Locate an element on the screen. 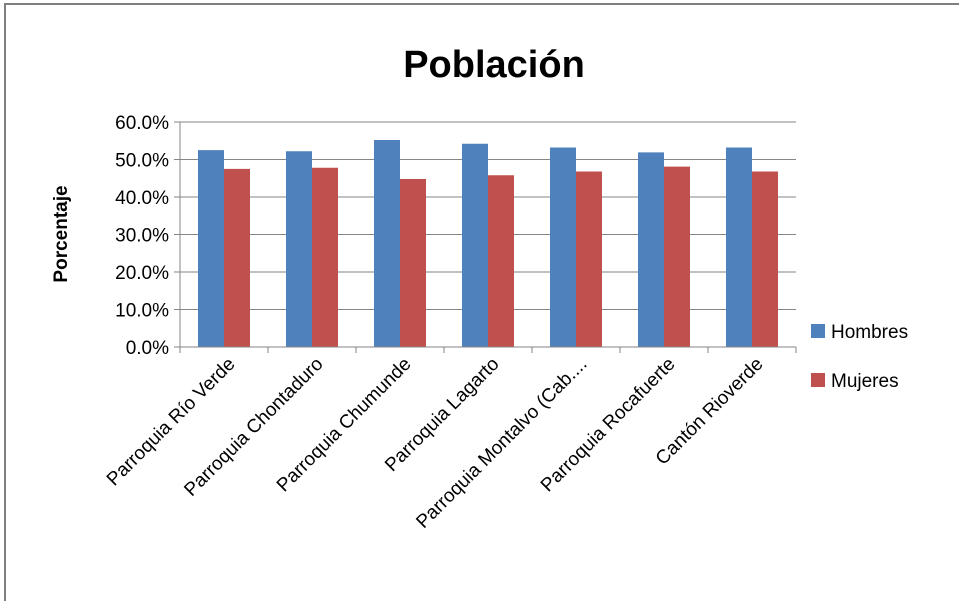  y-tick-label: 0.0% is located at coordinates (147, 348).